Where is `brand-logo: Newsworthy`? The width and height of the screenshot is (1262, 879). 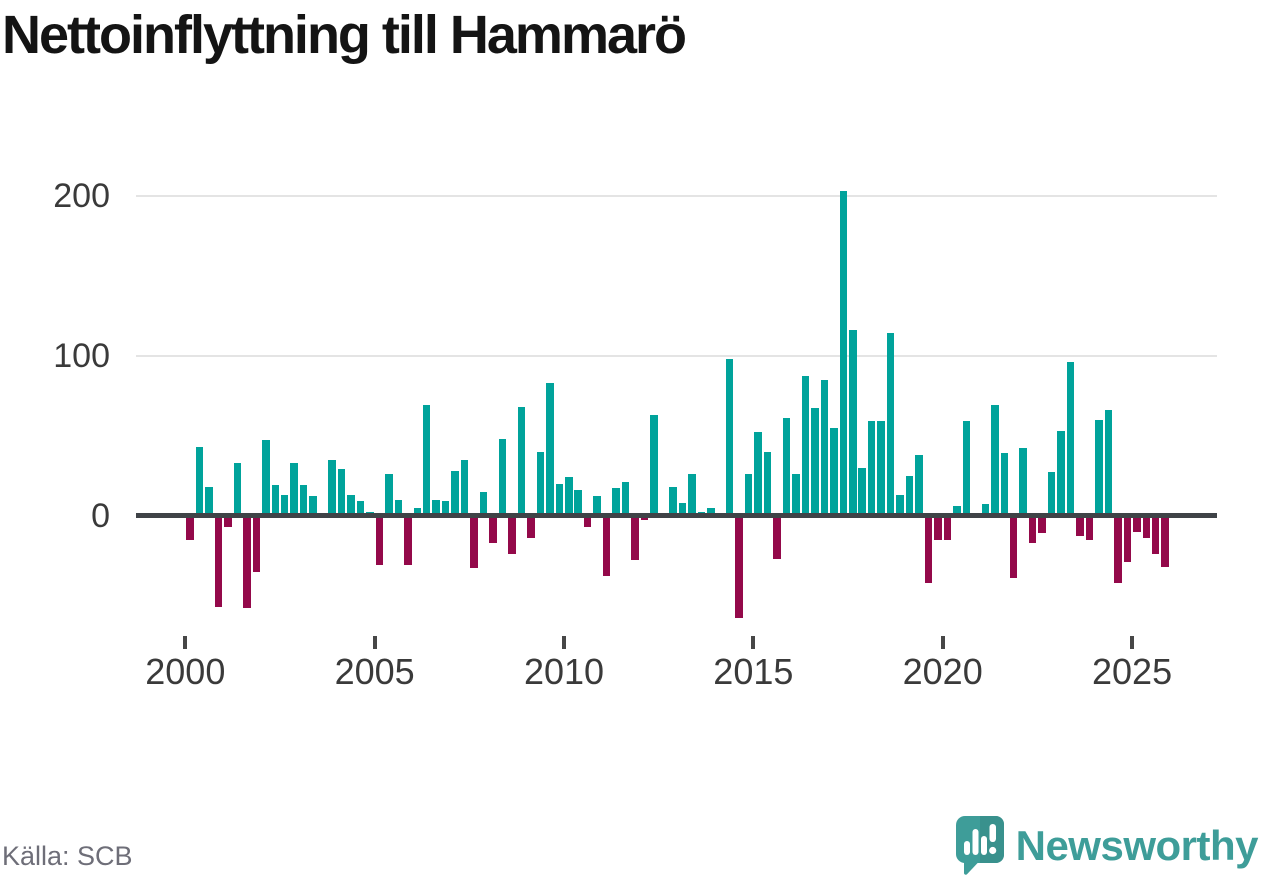
brand-logo: Newsworthy is located at coordinates (1106, 845).